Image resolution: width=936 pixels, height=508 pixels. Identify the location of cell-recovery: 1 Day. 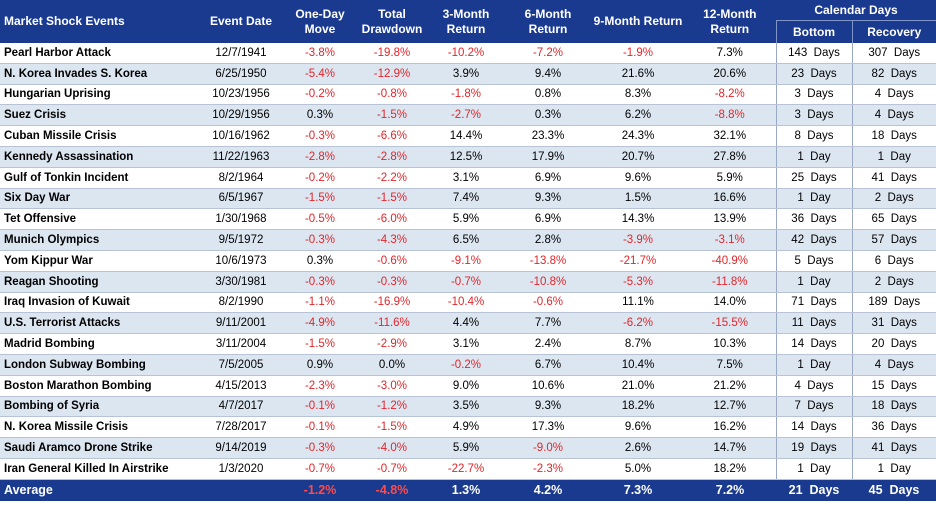
(893, 157).